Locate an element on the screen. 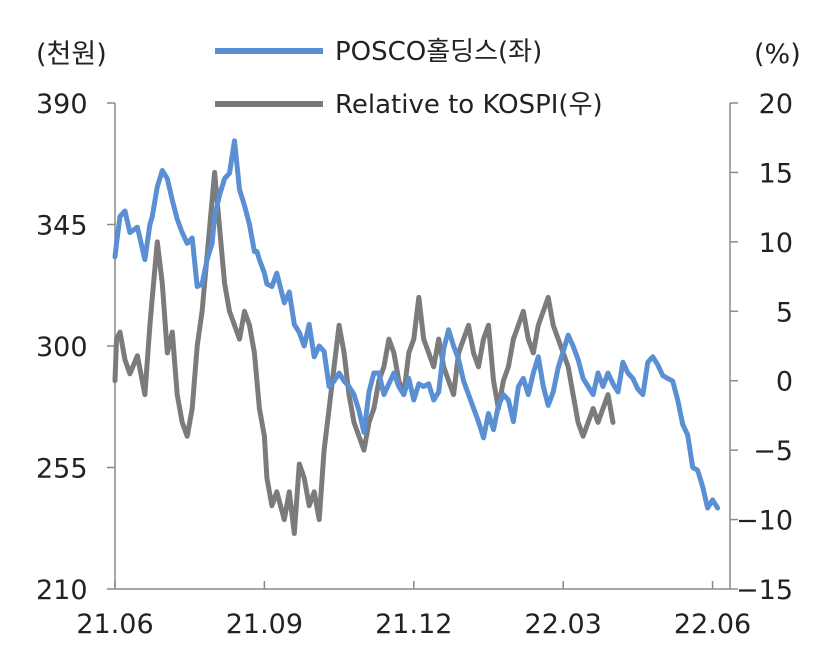 The height and width of the screenshot is (655, 827). left-axis-ticks: 390 345 300 255 210 is located at coordinates (75, 347).